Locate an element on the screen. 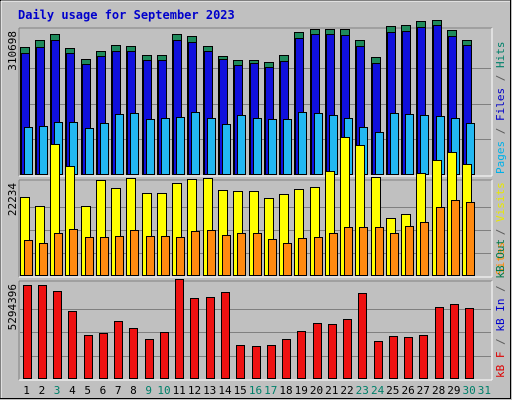 This screenshot has width=512, height=400. hits-legend: Pages / Files / Hits is located at coordinates (500, 108).